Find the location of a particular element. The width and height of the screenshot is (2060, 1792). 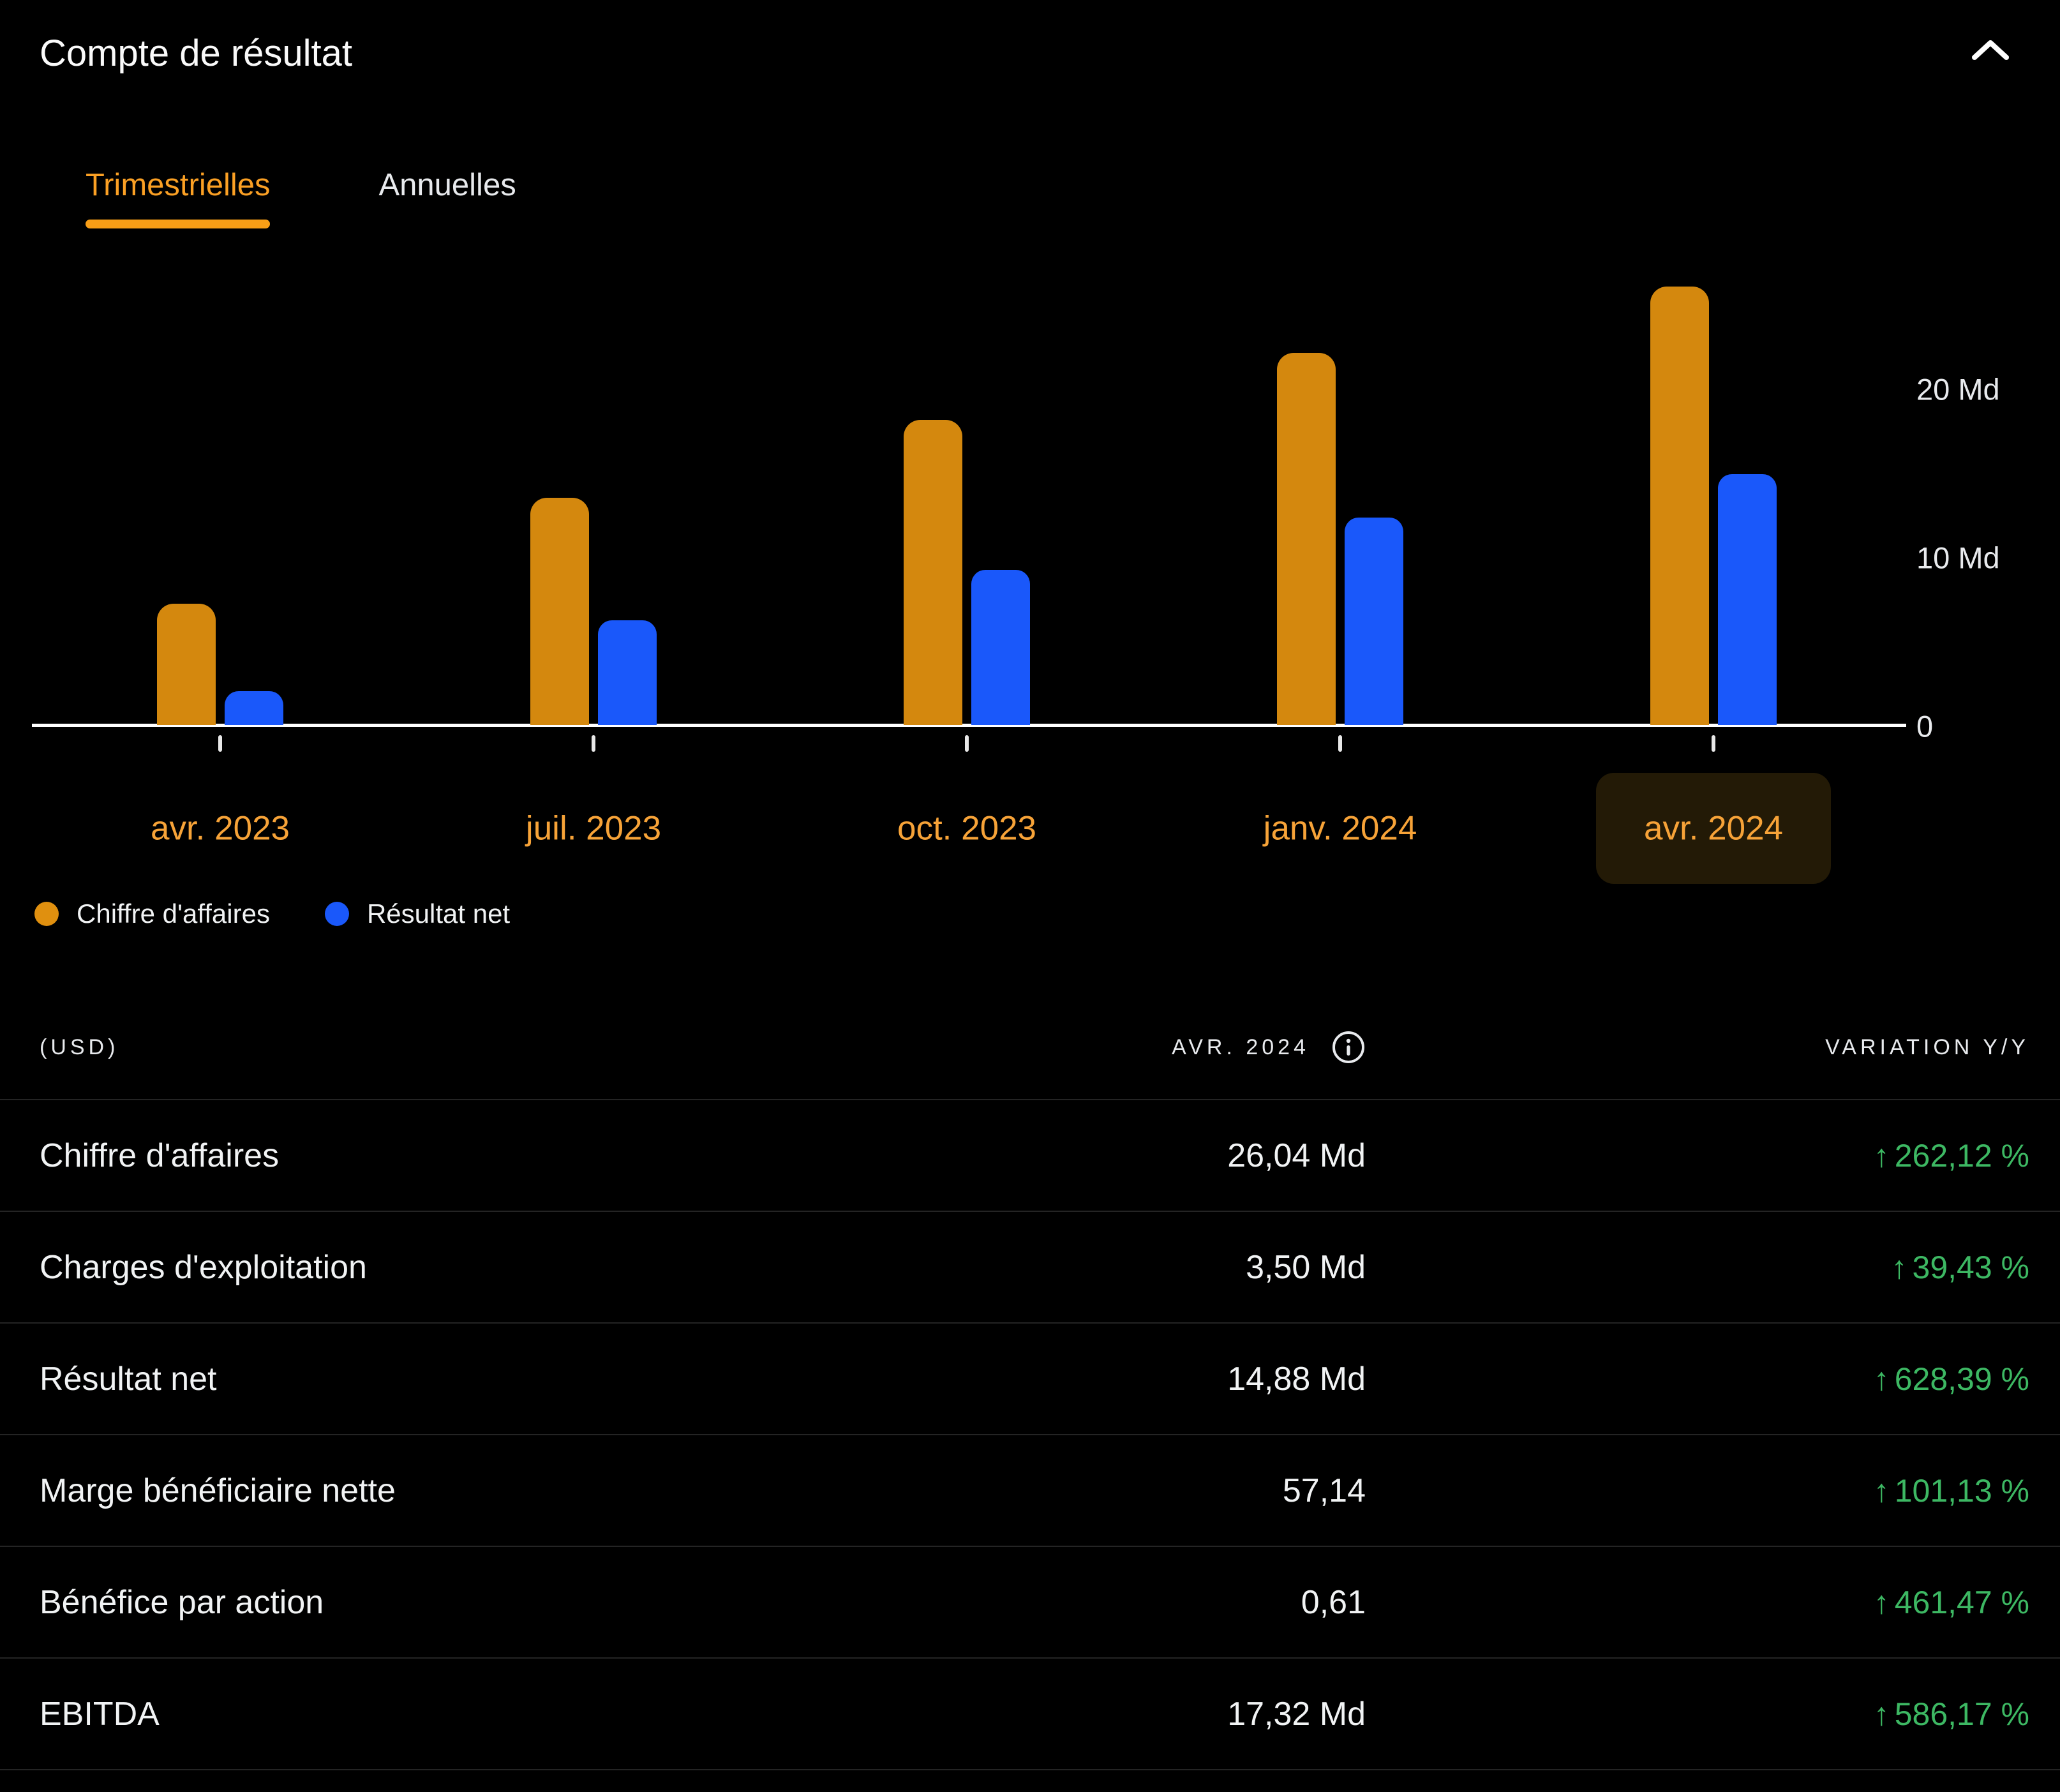

tab-trimestrielles: Trimestrielles is located at coordinates (178, 197).